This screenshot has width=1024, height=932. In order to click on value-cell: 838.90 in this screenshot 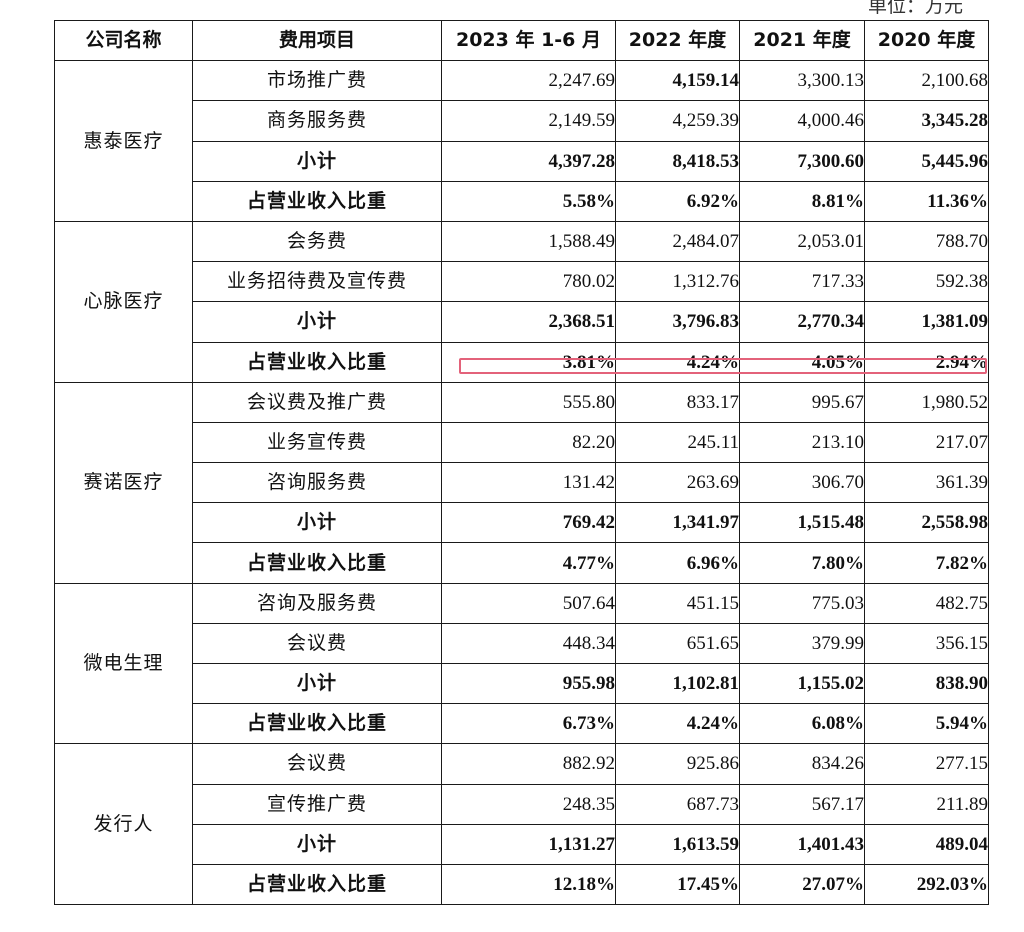, I will do `click(926, 683)`.